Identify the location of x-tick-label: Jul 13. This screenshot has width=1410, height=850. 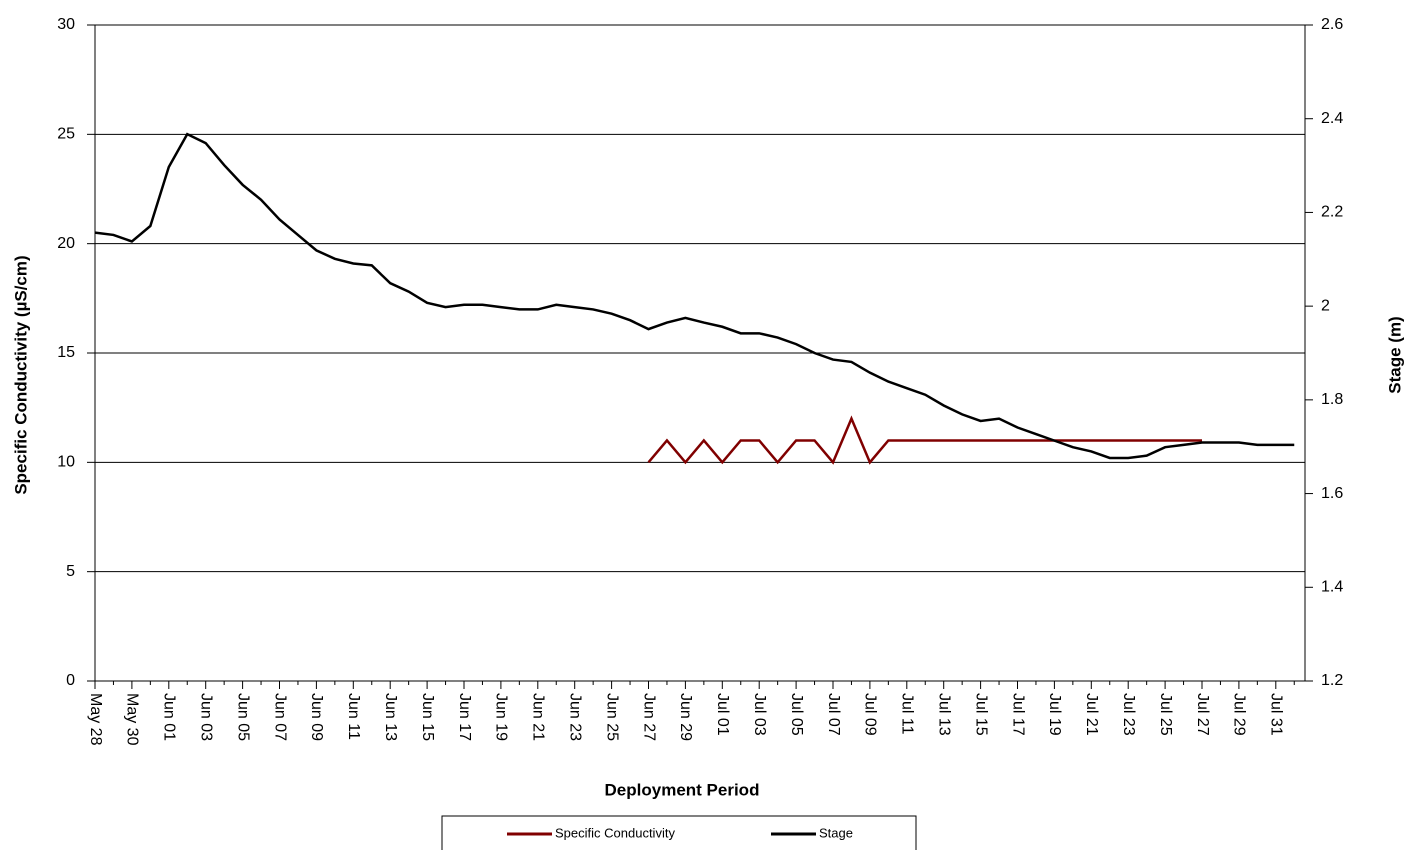
(943, 714).